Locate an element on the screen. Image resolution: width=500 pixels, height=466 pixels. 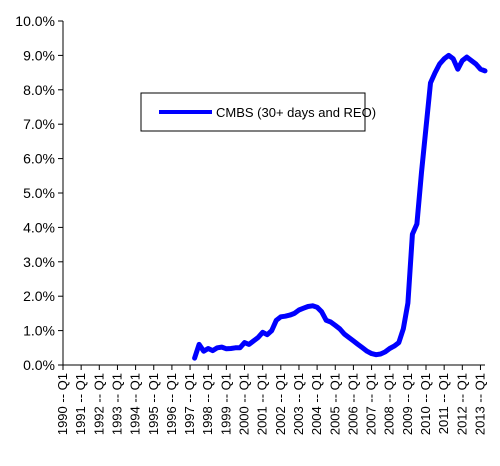
x-tick-label: 2009 -- Q1 is located at coordinates (407, 404).